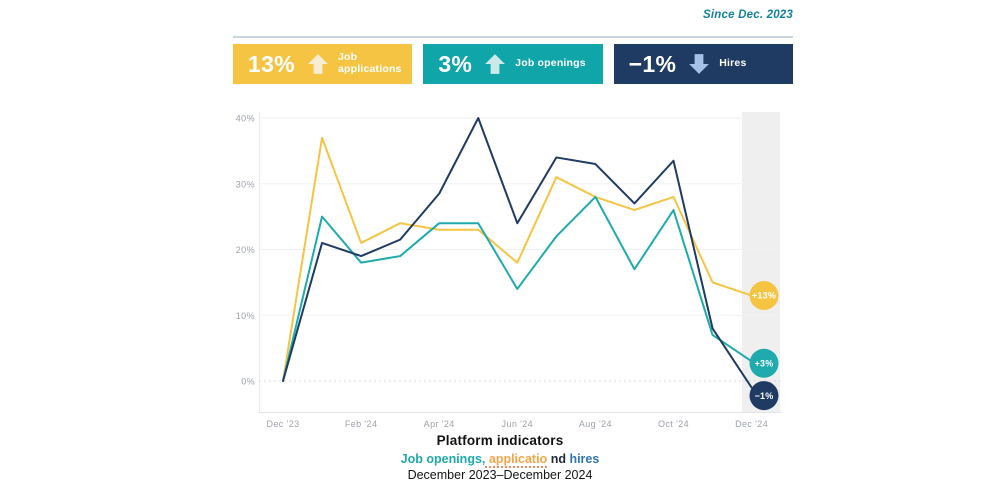  Describe the element at coordinates (439, 424) in the screenshot. I see `x-tick-label: Apr '24` at that location.